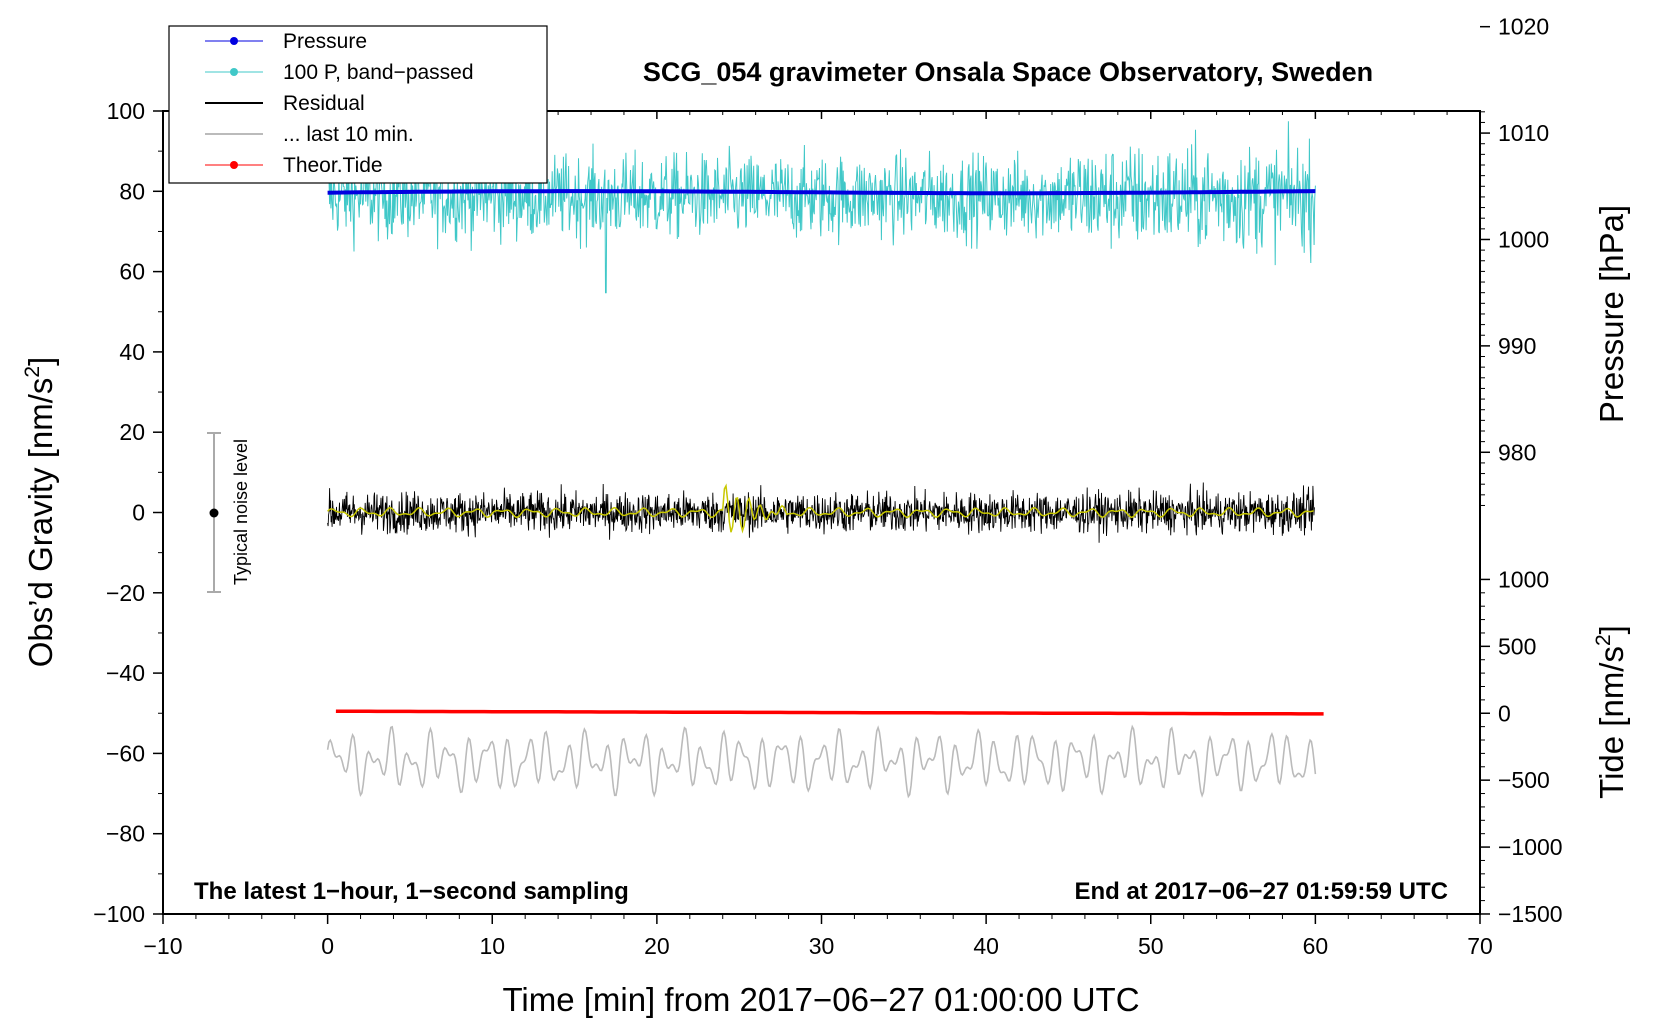  What do you see at coordinates (1151, 946) in the screenshot?
I see `x-tick-label: 50` at bounding box center [1151, 946].